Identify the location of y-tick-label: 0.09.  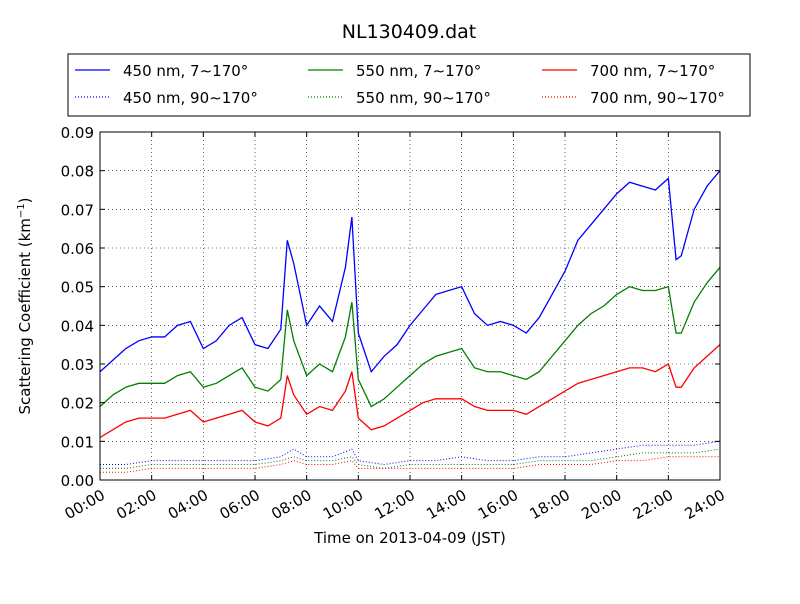
(77, 133).